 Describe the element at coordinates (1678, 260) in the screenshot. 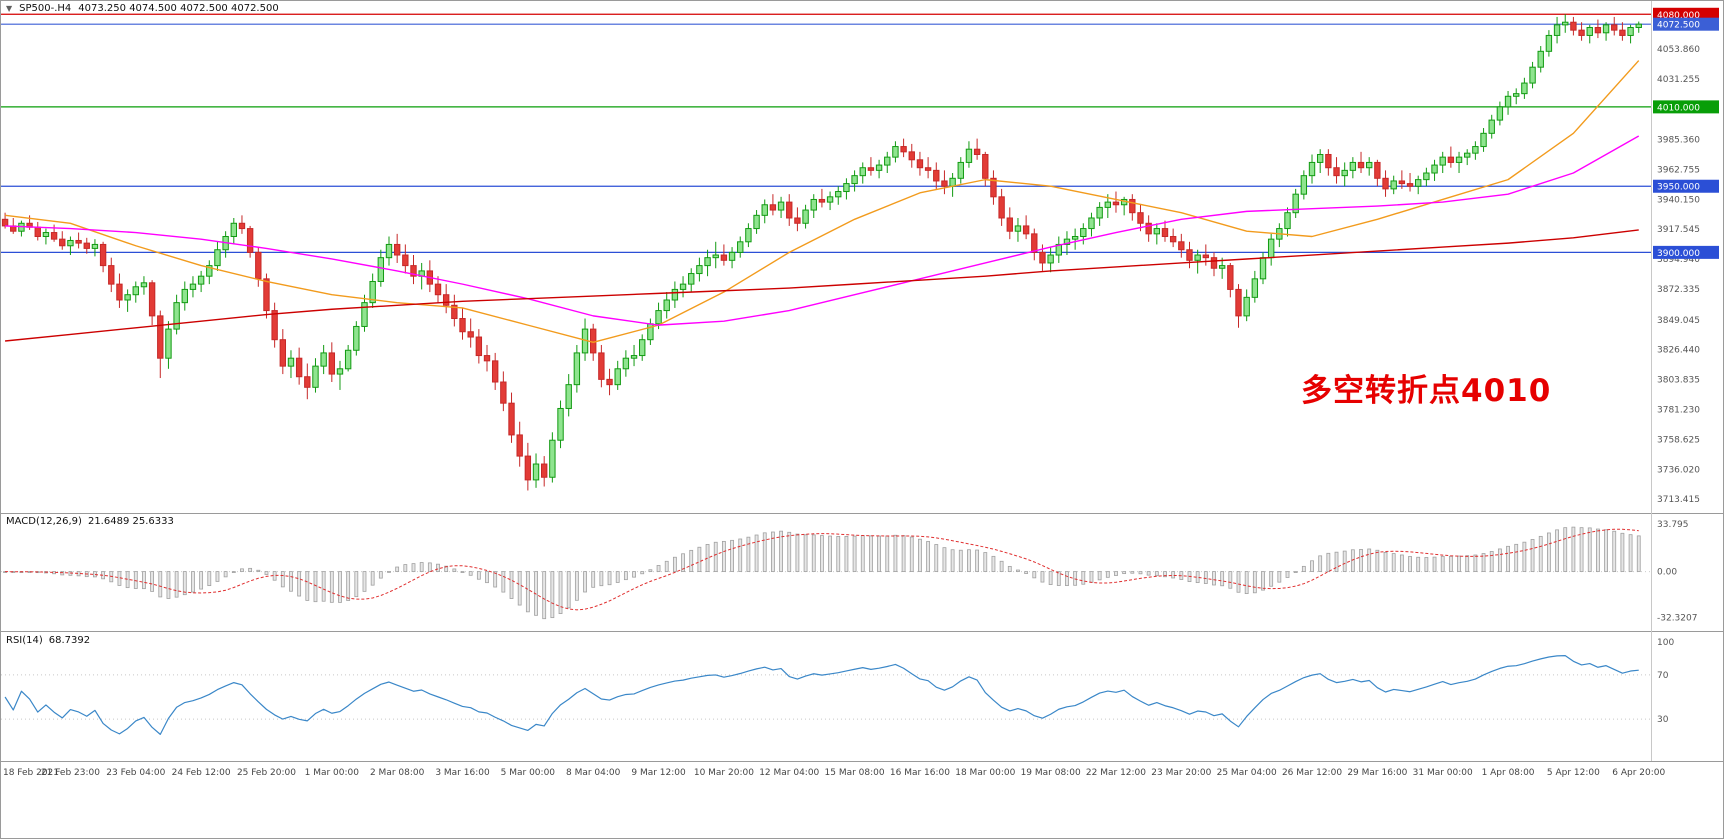

I see `price-axis-tick: 3894.940` at that location.